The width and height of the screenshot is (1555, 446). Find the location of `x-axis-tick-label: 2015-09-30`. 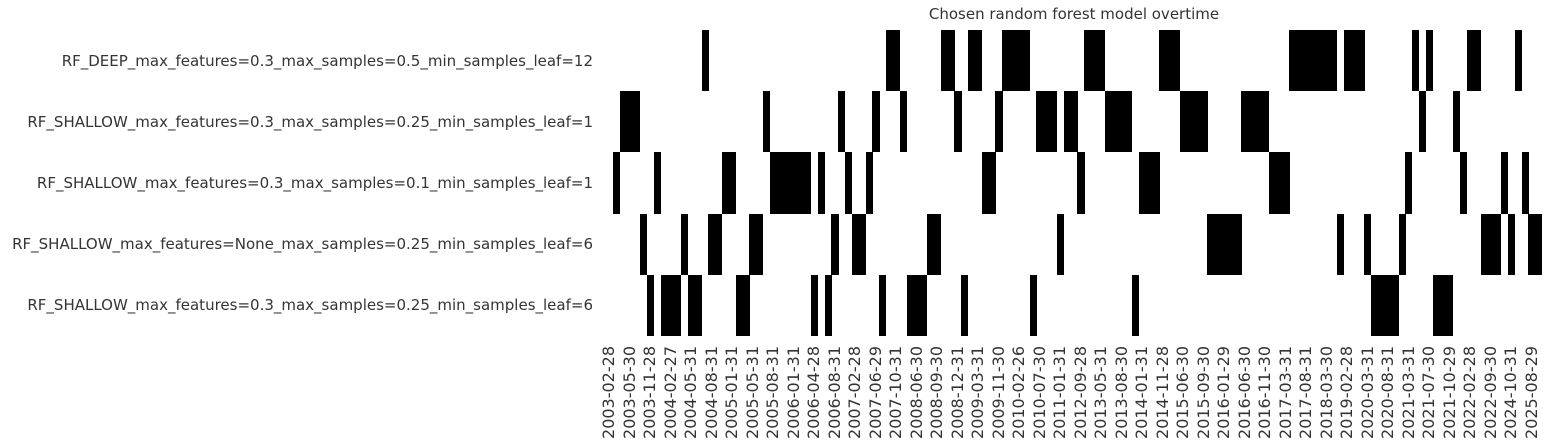

x-axis-tick-label: 2015-09-30 is located at coordinates (1203, 392).